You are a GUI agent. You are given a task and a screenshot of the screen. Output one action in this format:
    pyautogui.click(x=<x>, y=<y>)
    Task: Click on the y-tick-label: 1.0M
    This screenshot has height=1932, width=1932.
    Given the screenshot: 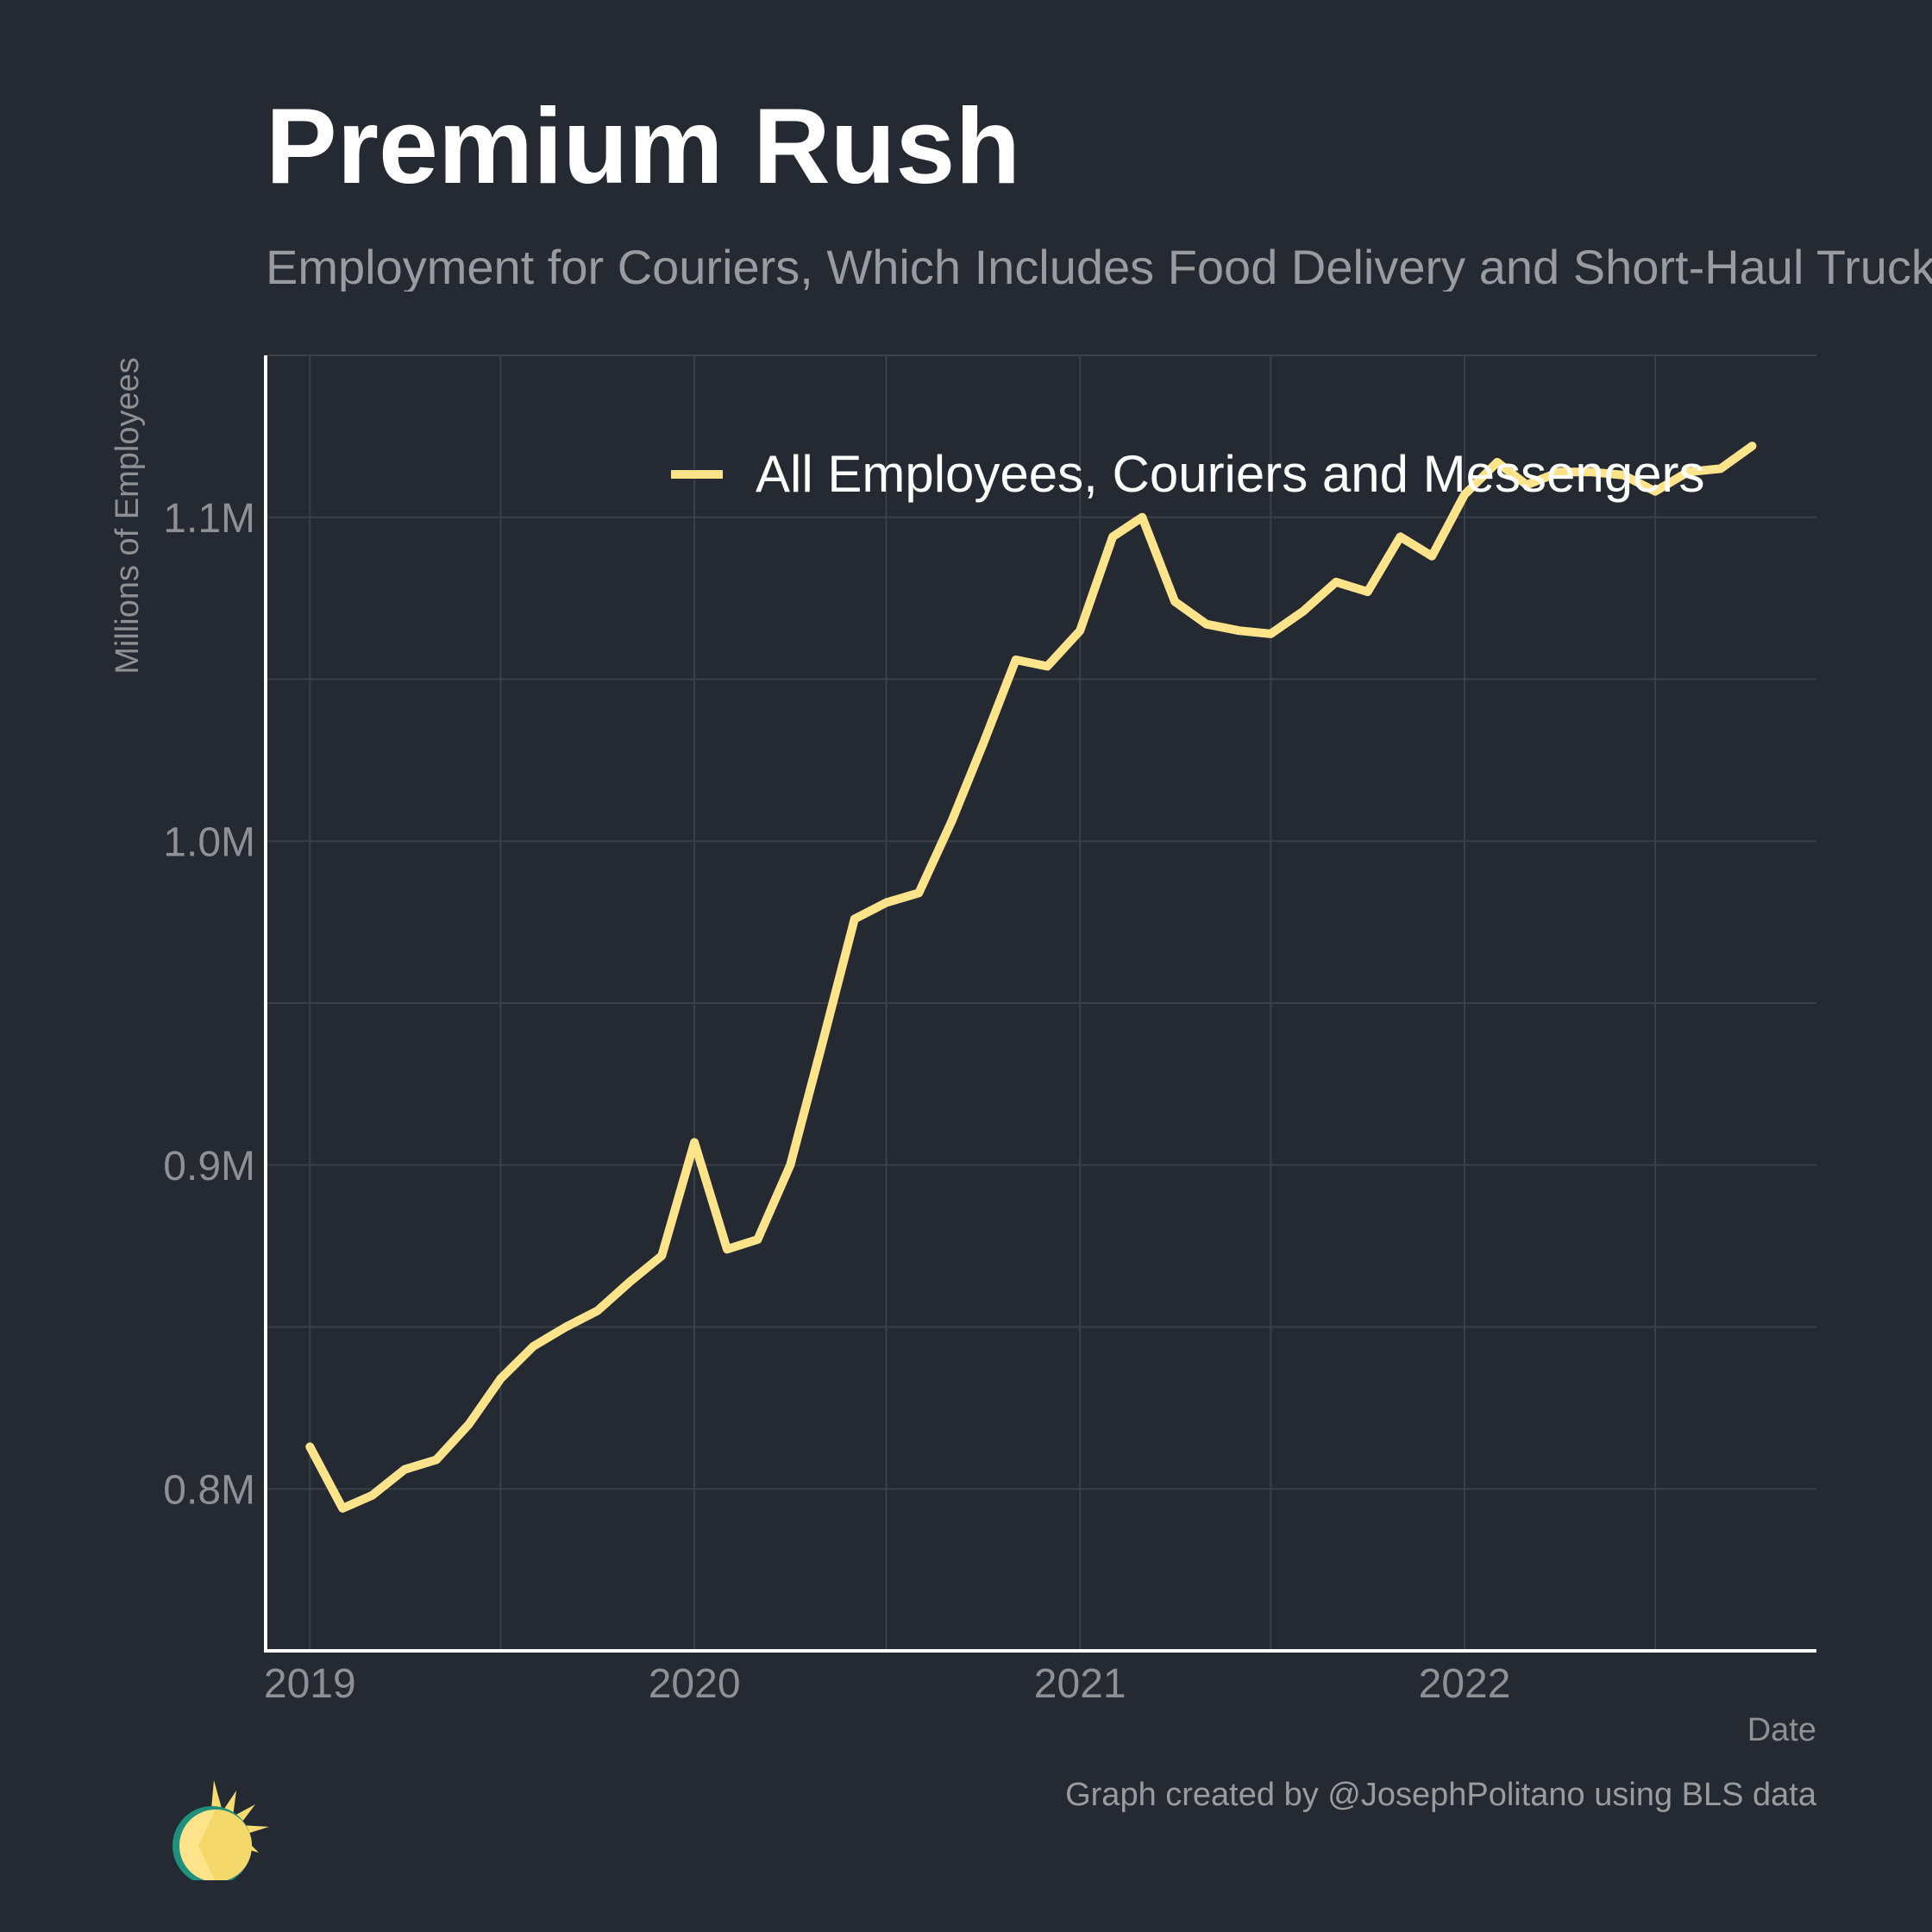 What is the action you would take?
    pyautogui.click(x=209, y=842)
    